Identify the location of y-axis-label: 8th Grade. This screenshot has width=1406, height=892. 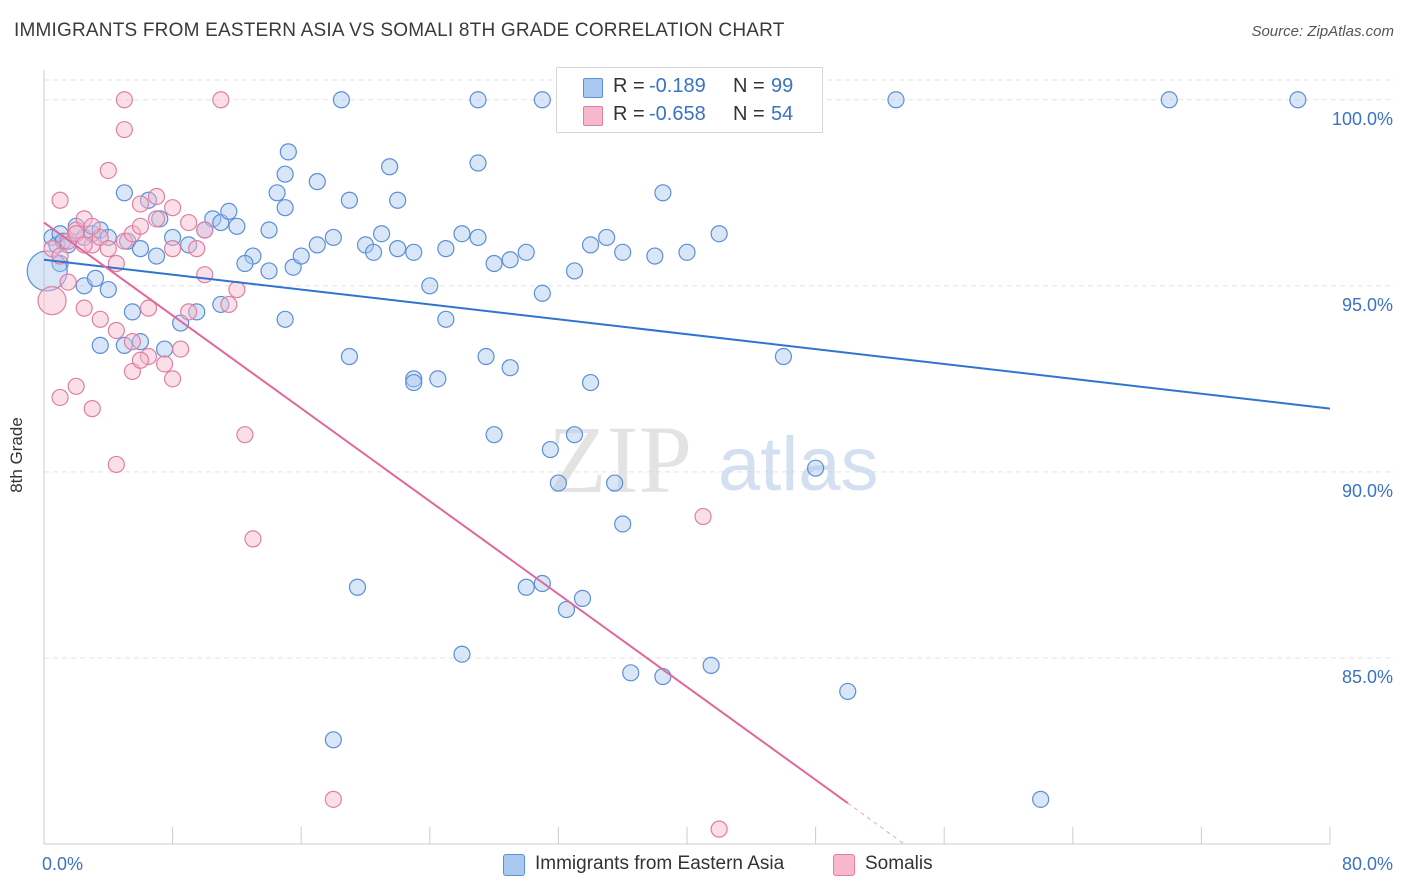
(16, 455).